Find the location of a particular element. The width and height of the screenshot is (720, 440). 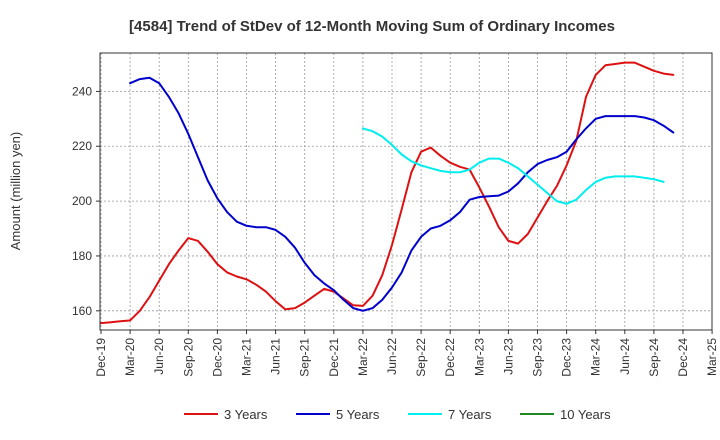

x-tick-label: Dec-22 is located at coordinates (450, 357).